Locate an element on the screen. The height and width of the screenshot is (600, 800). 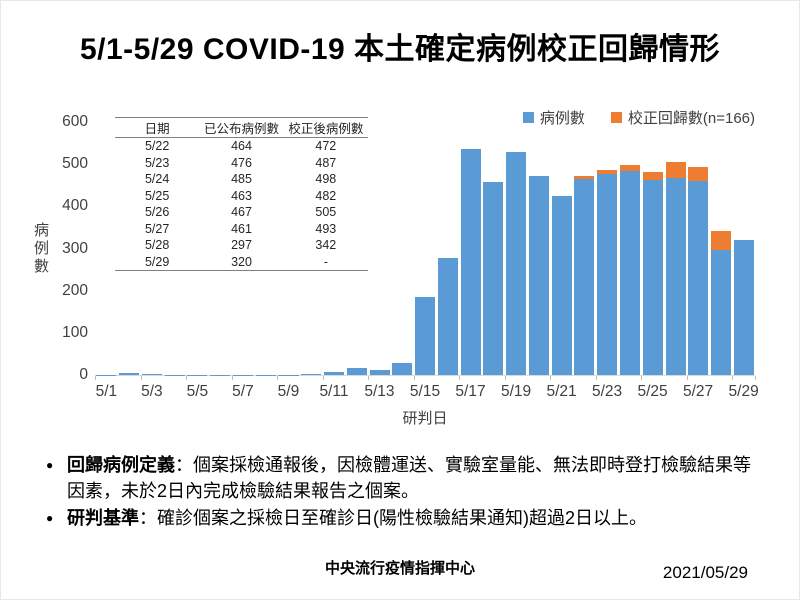
y-tick-label: 600 is located at coordinates (75, 121).